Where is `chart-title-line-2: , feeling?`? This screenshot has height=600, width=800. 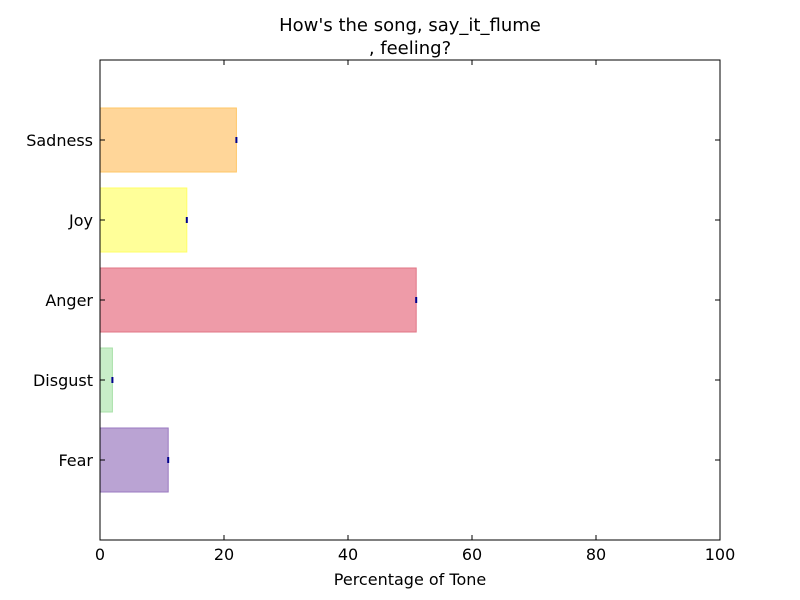 chart-title-line-2: , feeling? is located at coordinates (410, 48).